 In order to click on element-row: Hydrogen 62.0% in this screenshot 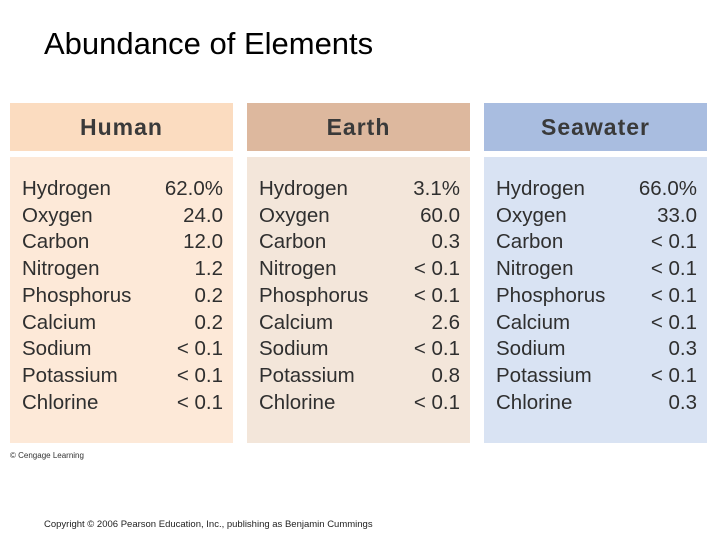, I will do `click(122, 188)`.